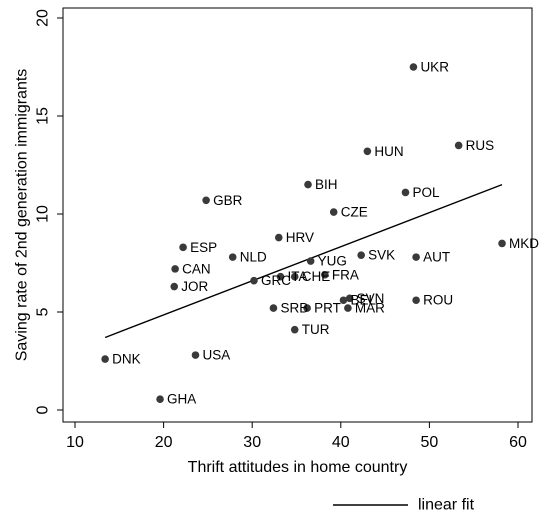 The height and width of the screenshot is (519, 544). Describe the element at coordinates (194, 286) in the screenshot. I see `point-label-jor: JOR` at that location.